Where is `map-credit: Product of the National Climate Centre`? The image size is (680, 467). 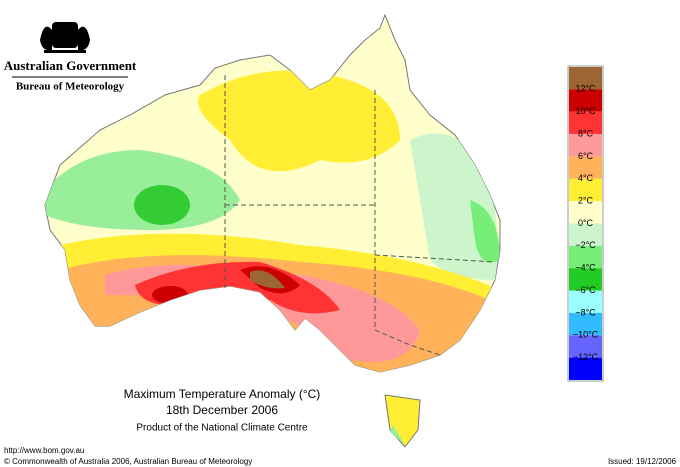 map-credit: Product of the National Climate Centre is located at coordinates (222, 428).